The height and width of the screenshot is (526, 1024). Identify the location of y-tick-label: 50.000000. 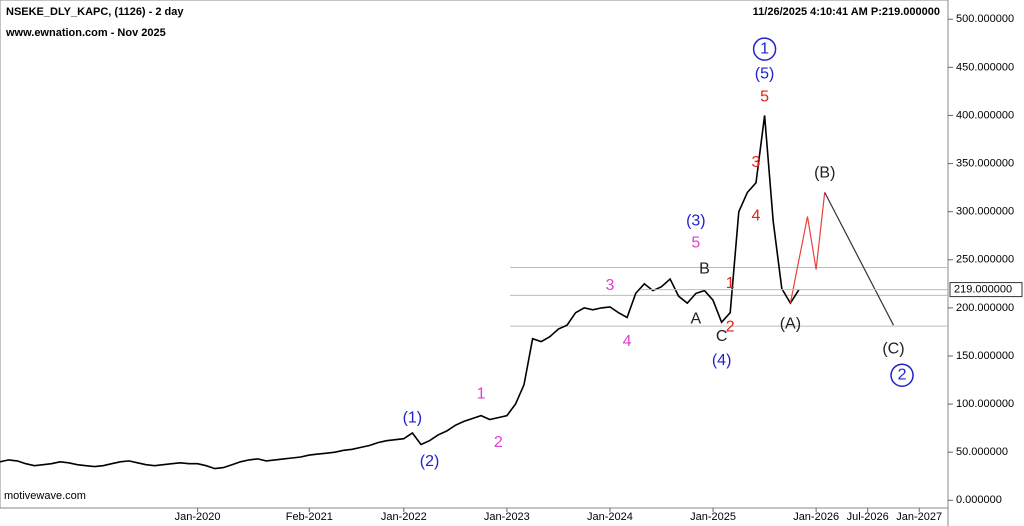
(982, 452).